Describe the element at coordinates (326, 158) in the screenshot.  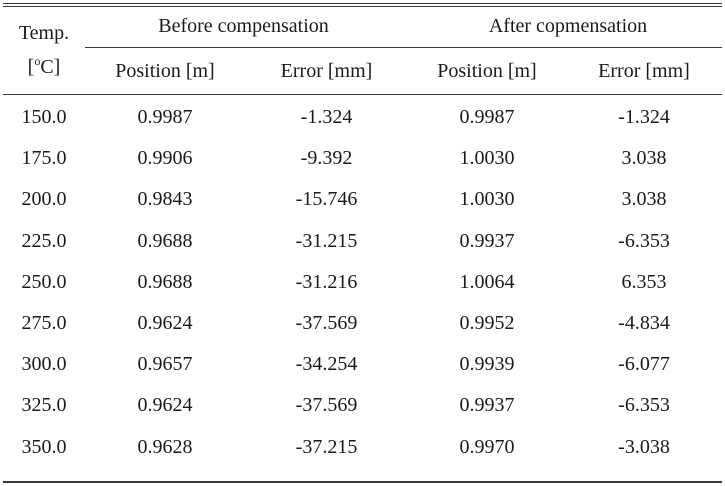
I see `before-error-cell: -9.392` at that location.